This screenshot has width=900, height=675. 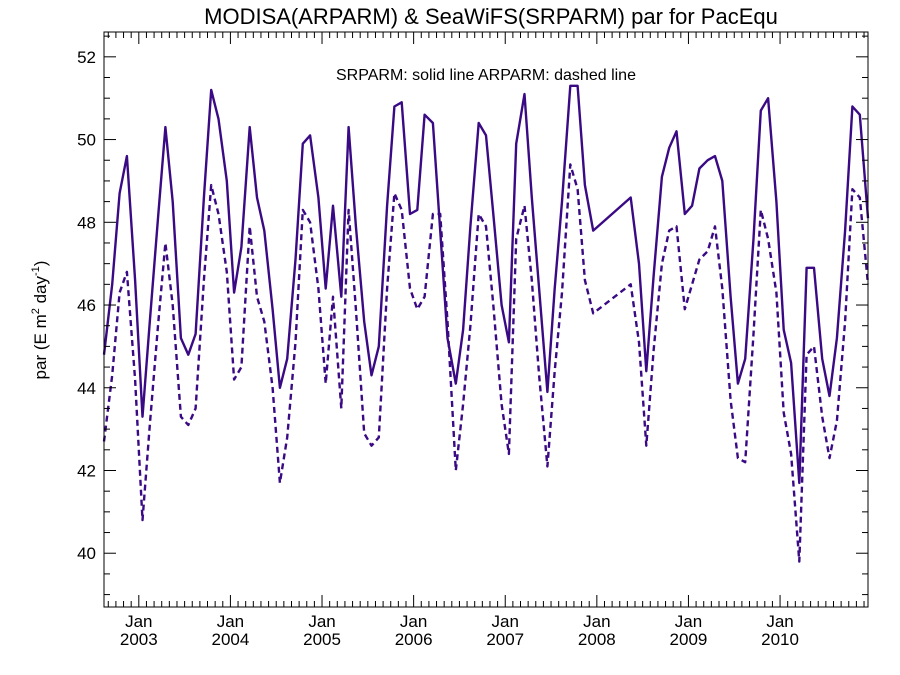 What do you see at coordinates (86, 470) in the screenshot?
I see `y-tick-label: 42` at bounding box center [86, 470].